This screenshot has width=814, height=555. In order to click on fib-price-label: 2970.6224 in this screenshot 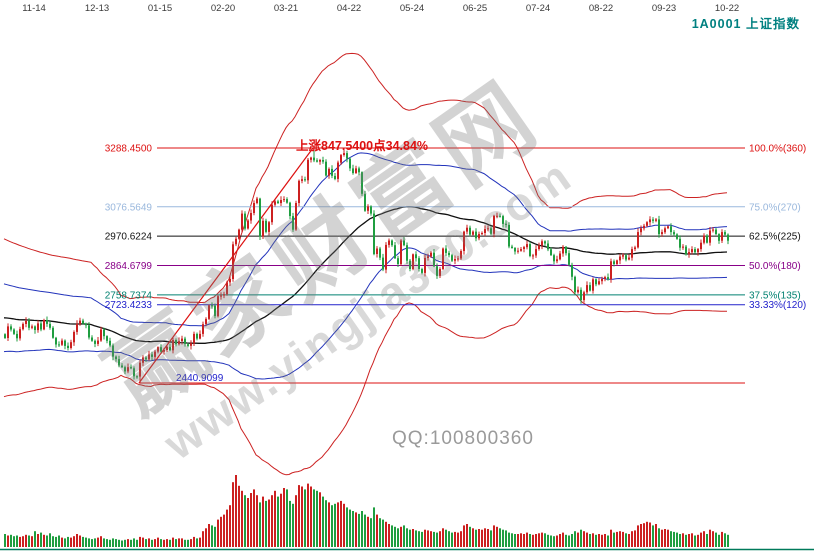, I will do `click(129, 237)`.